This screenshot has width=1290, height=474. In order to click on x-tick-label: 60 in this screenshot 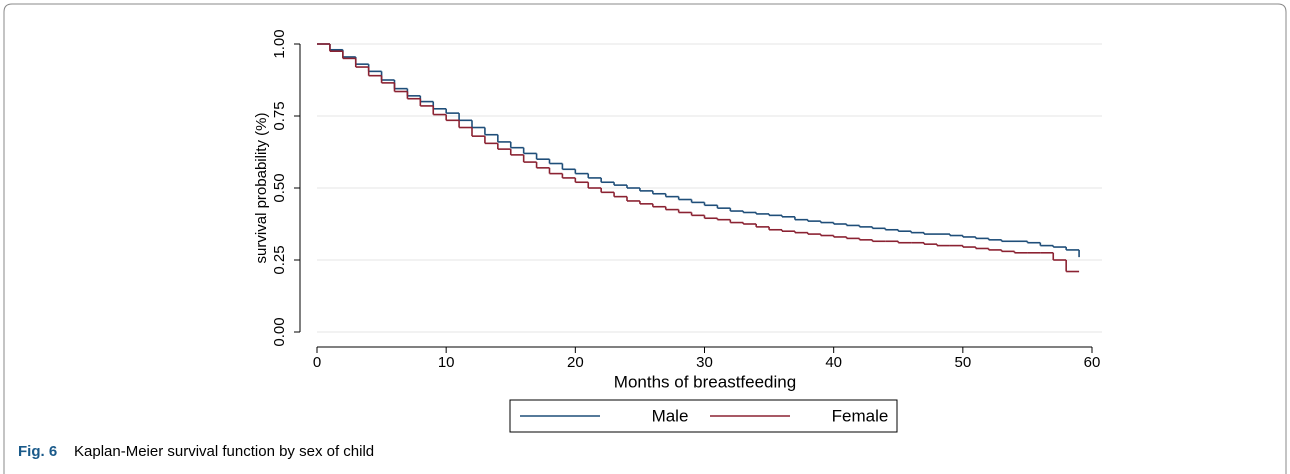, I will do `click(1092, 362)`.